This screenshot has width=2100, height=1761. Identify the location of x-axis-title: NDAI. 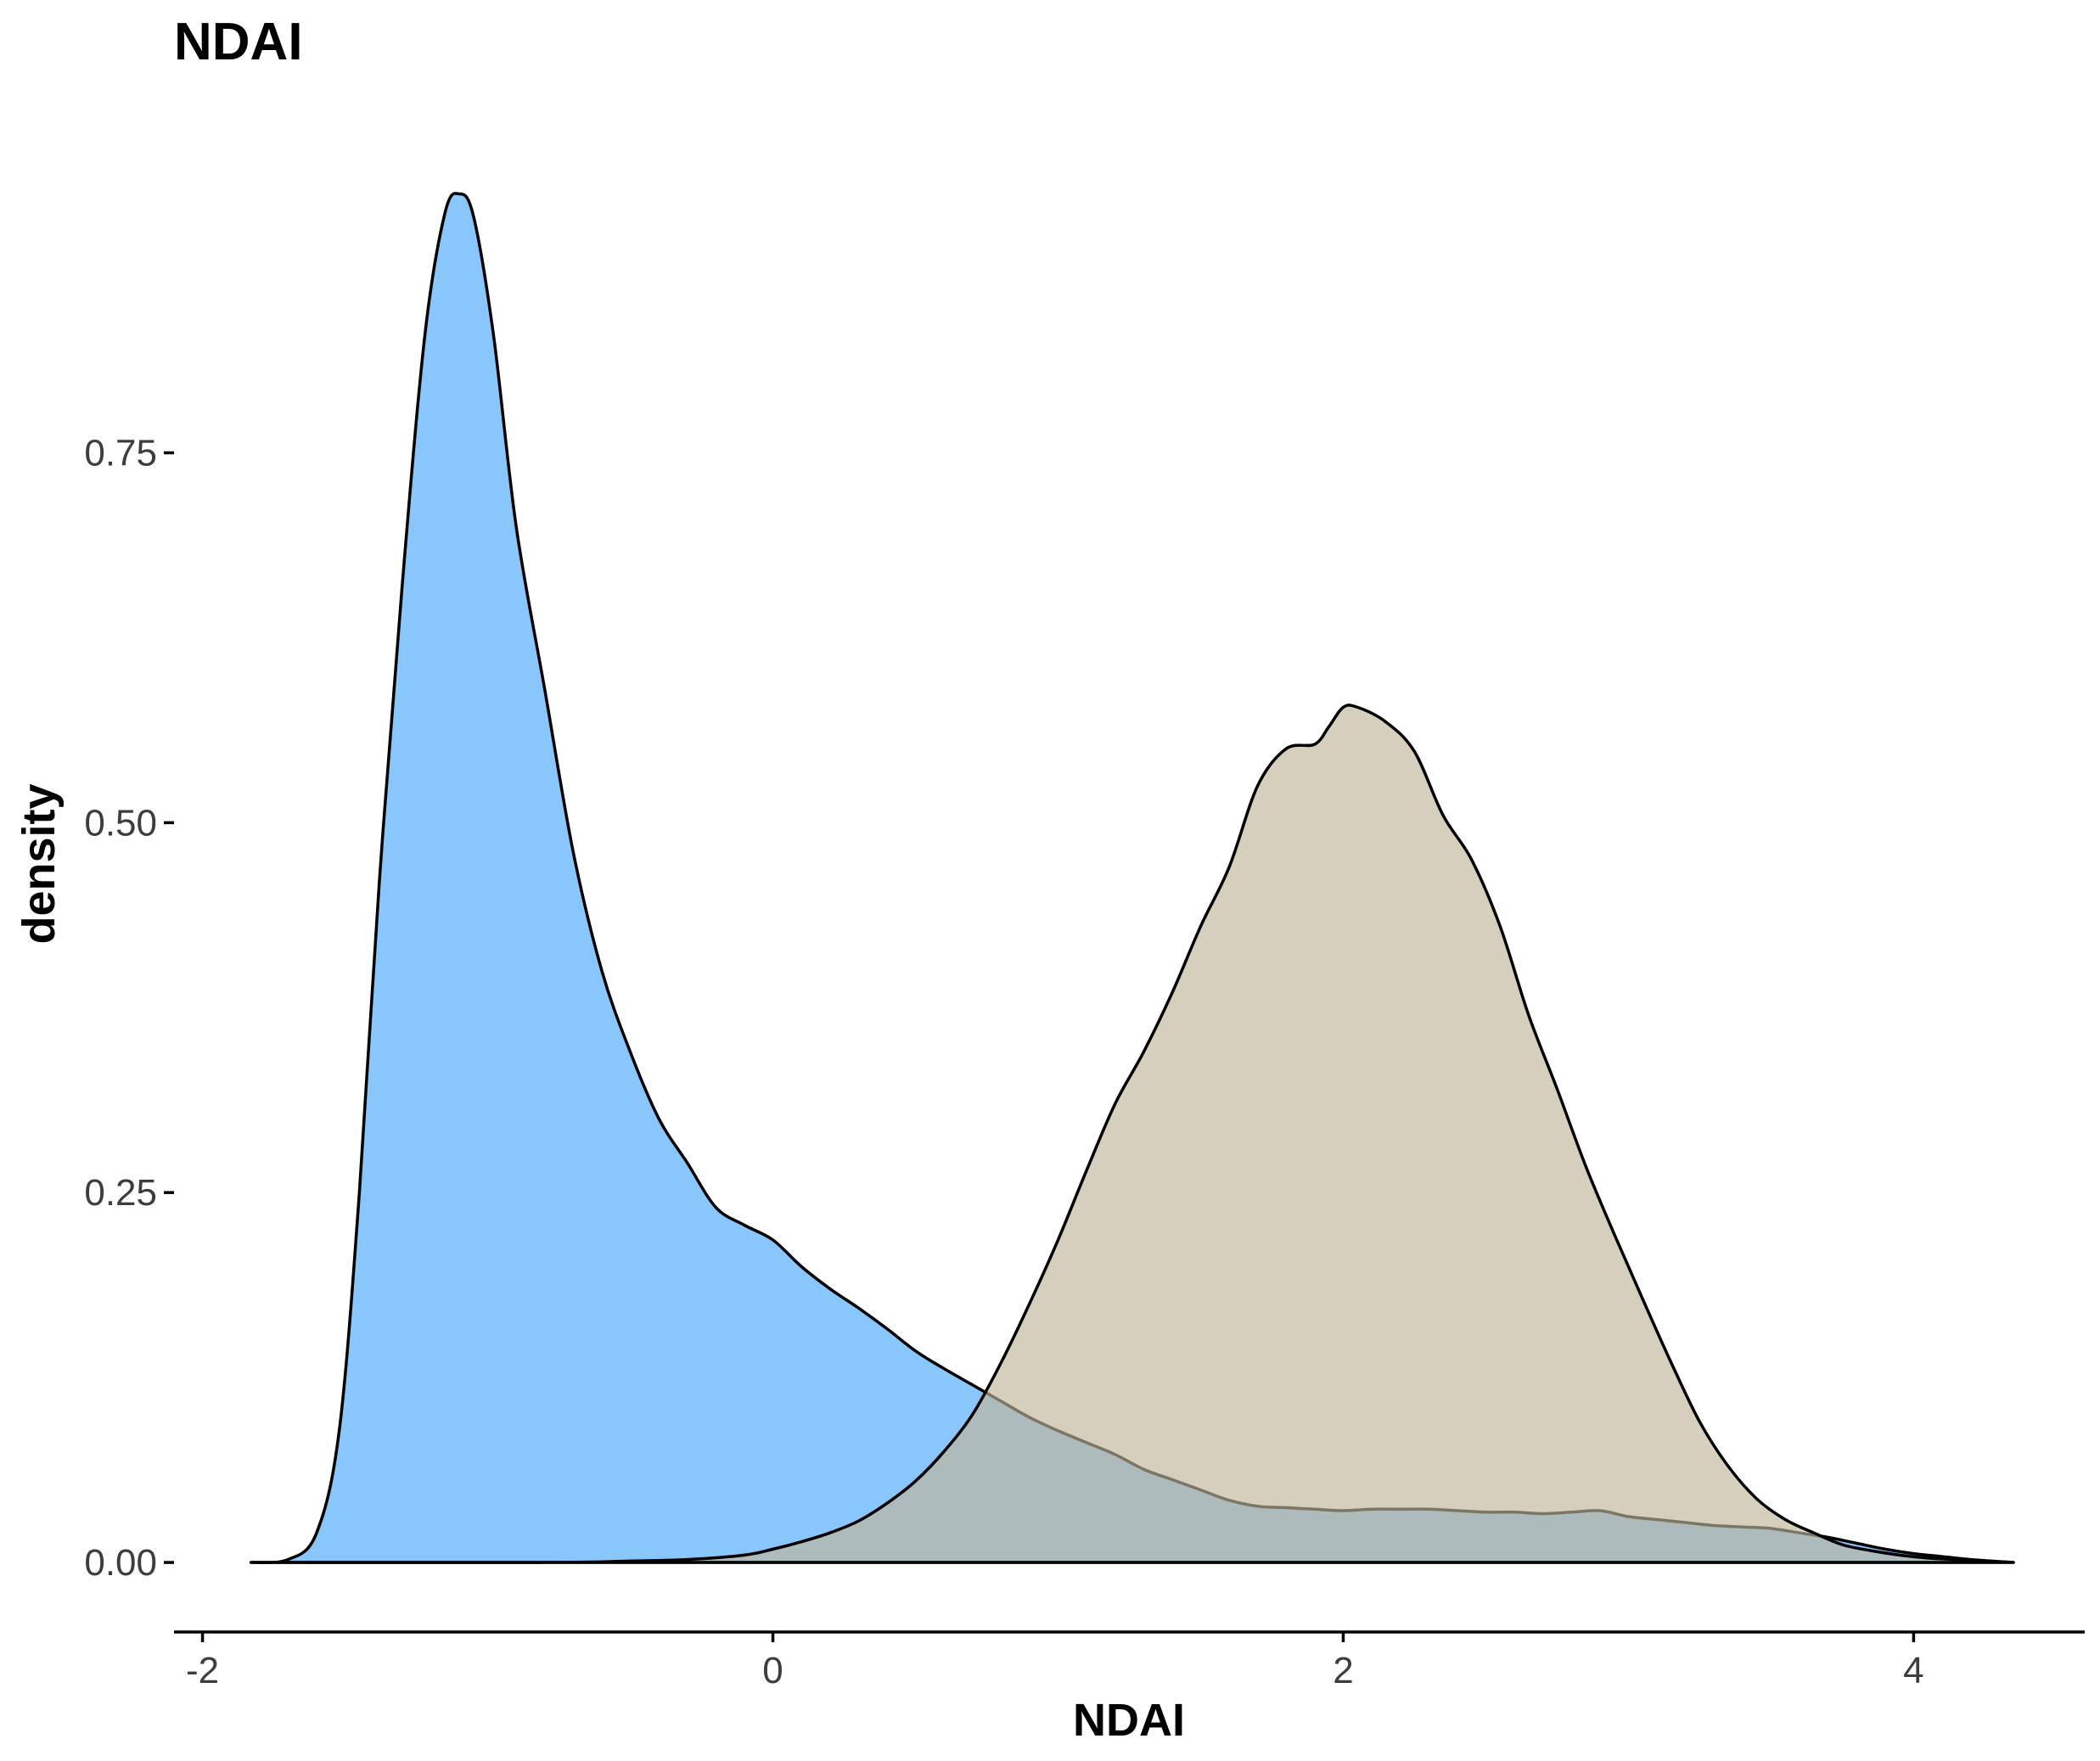
(1129, 1720).